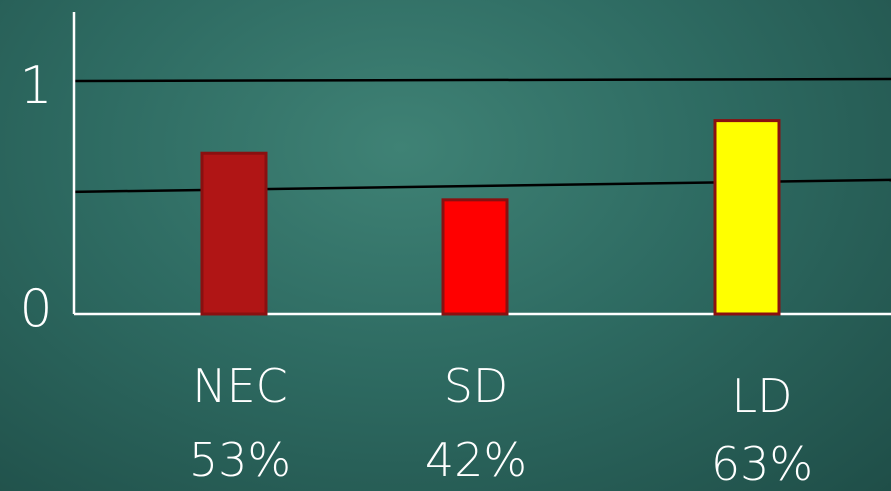 The image size is (891, 491). I want to click on gridline, so click(482, 80).